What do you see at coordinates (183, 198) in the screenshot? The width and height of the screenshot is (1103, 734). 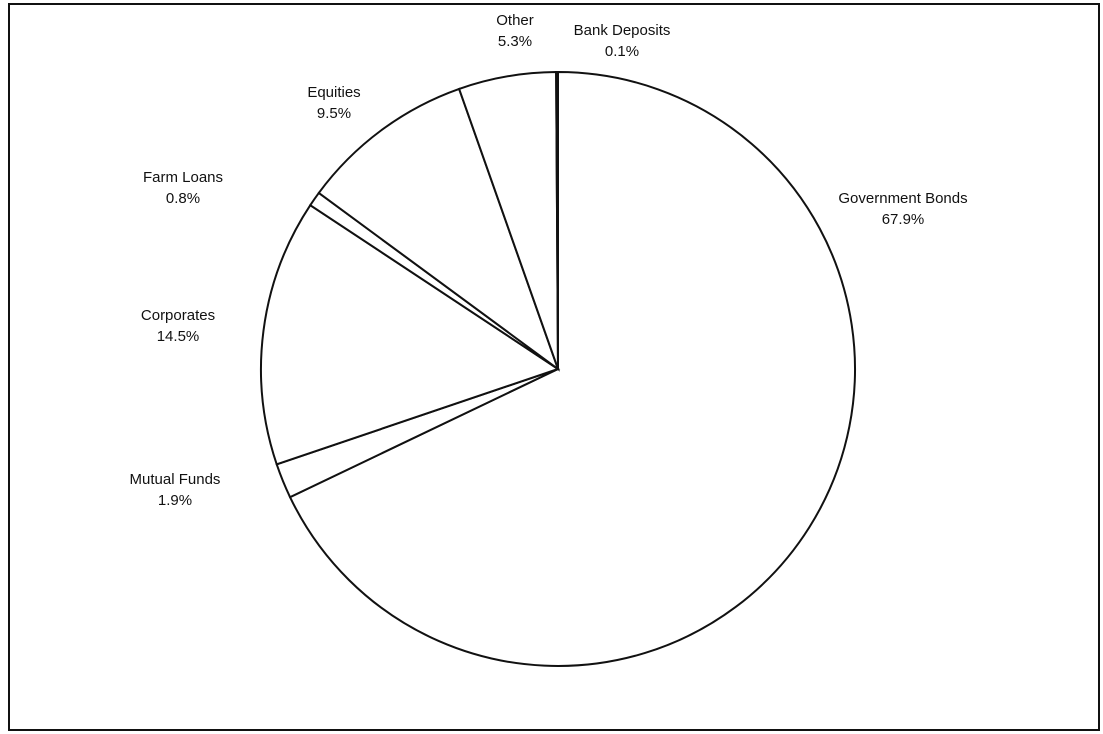 I see `slice-percent-farm-loans: 0.8%` at bounding box center [183, 198].